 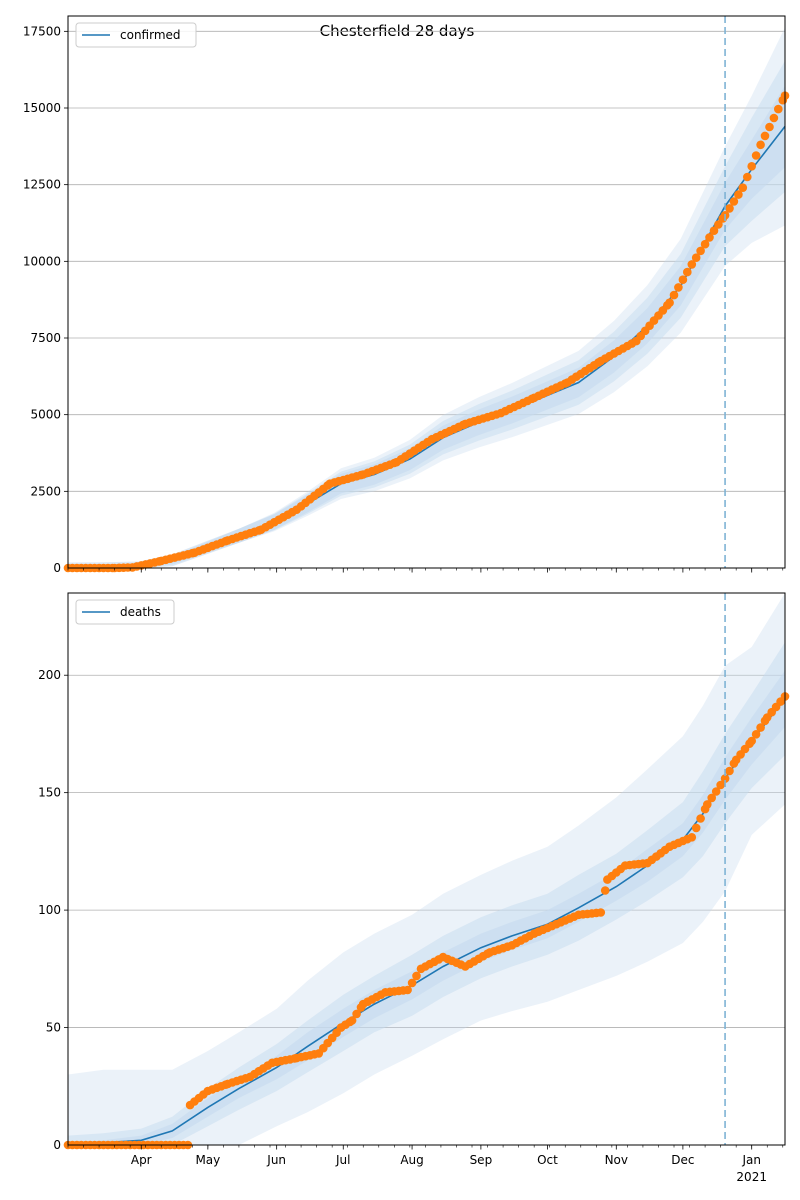 What do you see at coordinates (207, 1160) in the screenshot?
I see `xtick-label: May` at bounding box center [207, 1160].